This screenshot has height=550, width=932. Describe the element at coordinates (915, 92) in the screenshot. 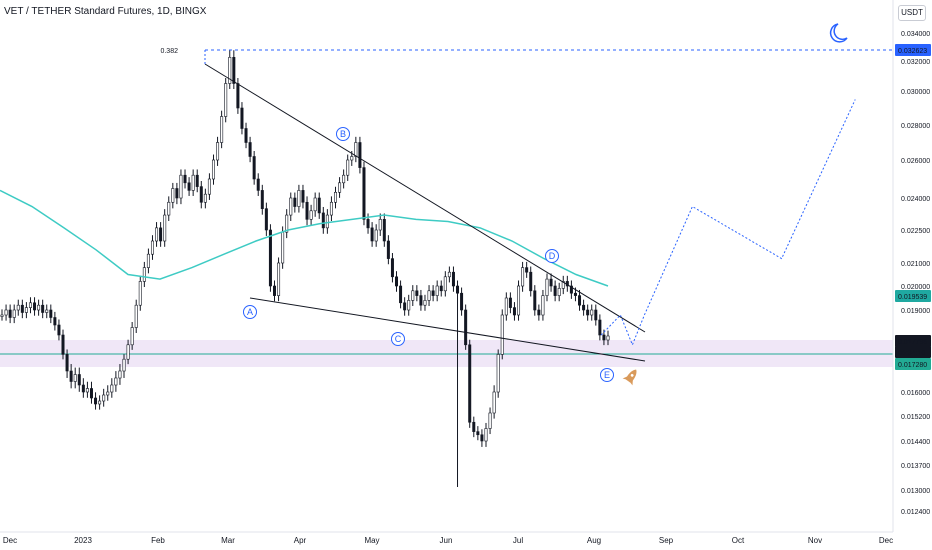

I see `y-tick-label: 0.030000` at that location.